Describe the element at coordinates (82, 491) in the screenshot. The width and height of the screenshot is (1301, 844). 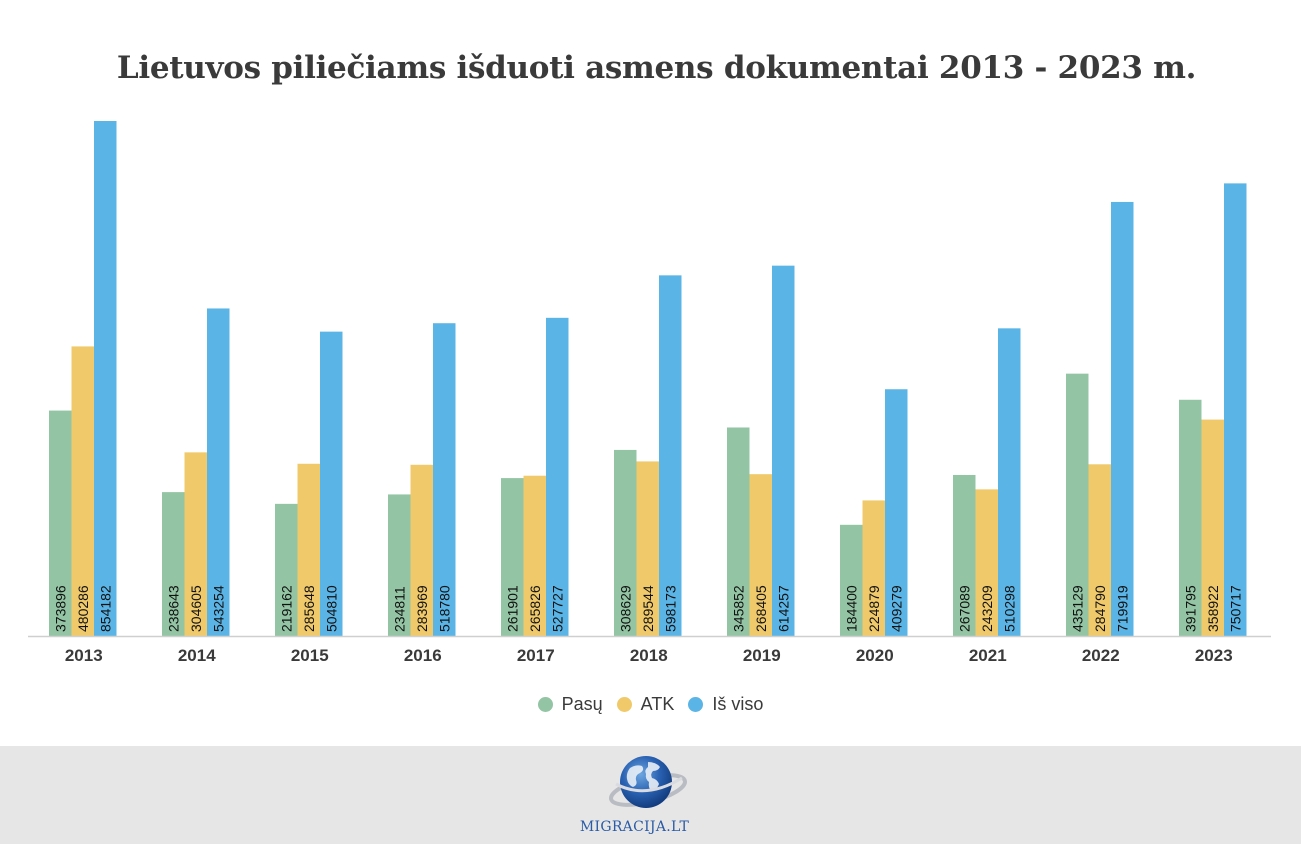
I see `bar-ATK-2013` at that location.